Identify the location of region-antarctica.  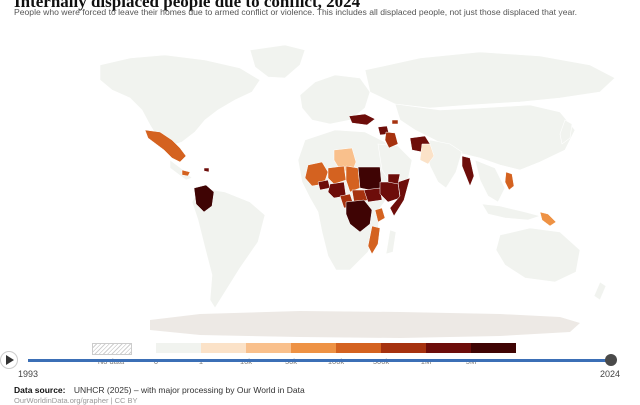
(365, 324).